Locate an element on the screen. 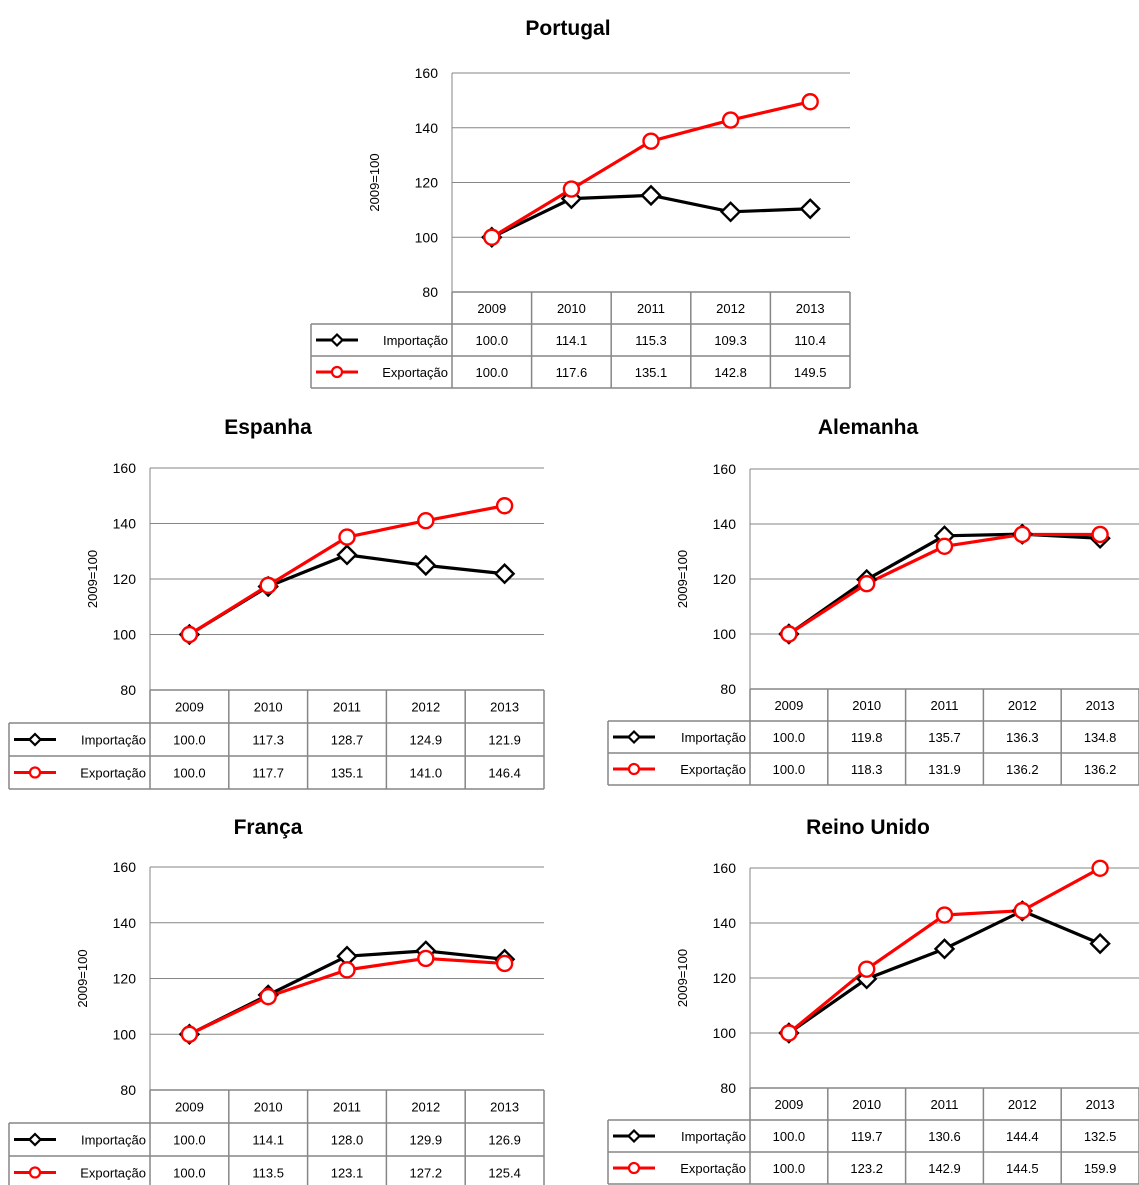 The height and width of the screenshot is (1185, 1139). table-cell-value: 142.8 is located at coordinates (730, 372).